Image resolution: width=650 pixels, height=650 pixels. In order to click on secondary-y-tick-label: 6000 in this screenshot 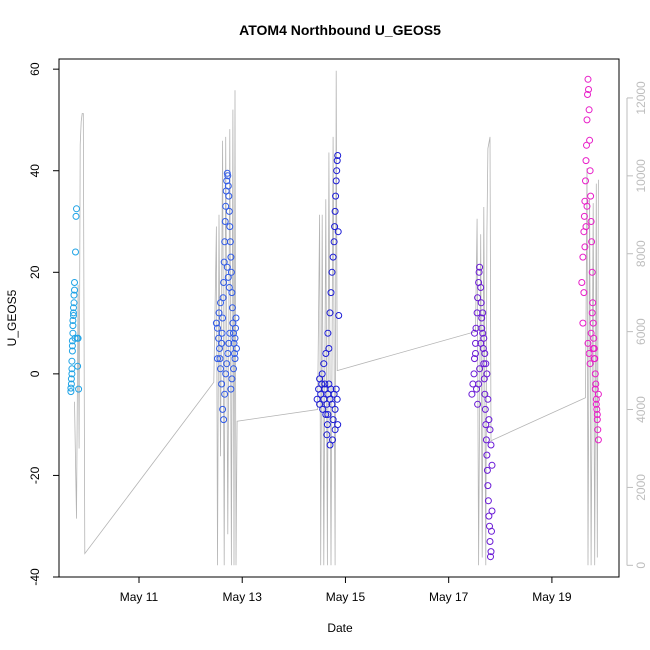, I will do `click(641, 331)`.